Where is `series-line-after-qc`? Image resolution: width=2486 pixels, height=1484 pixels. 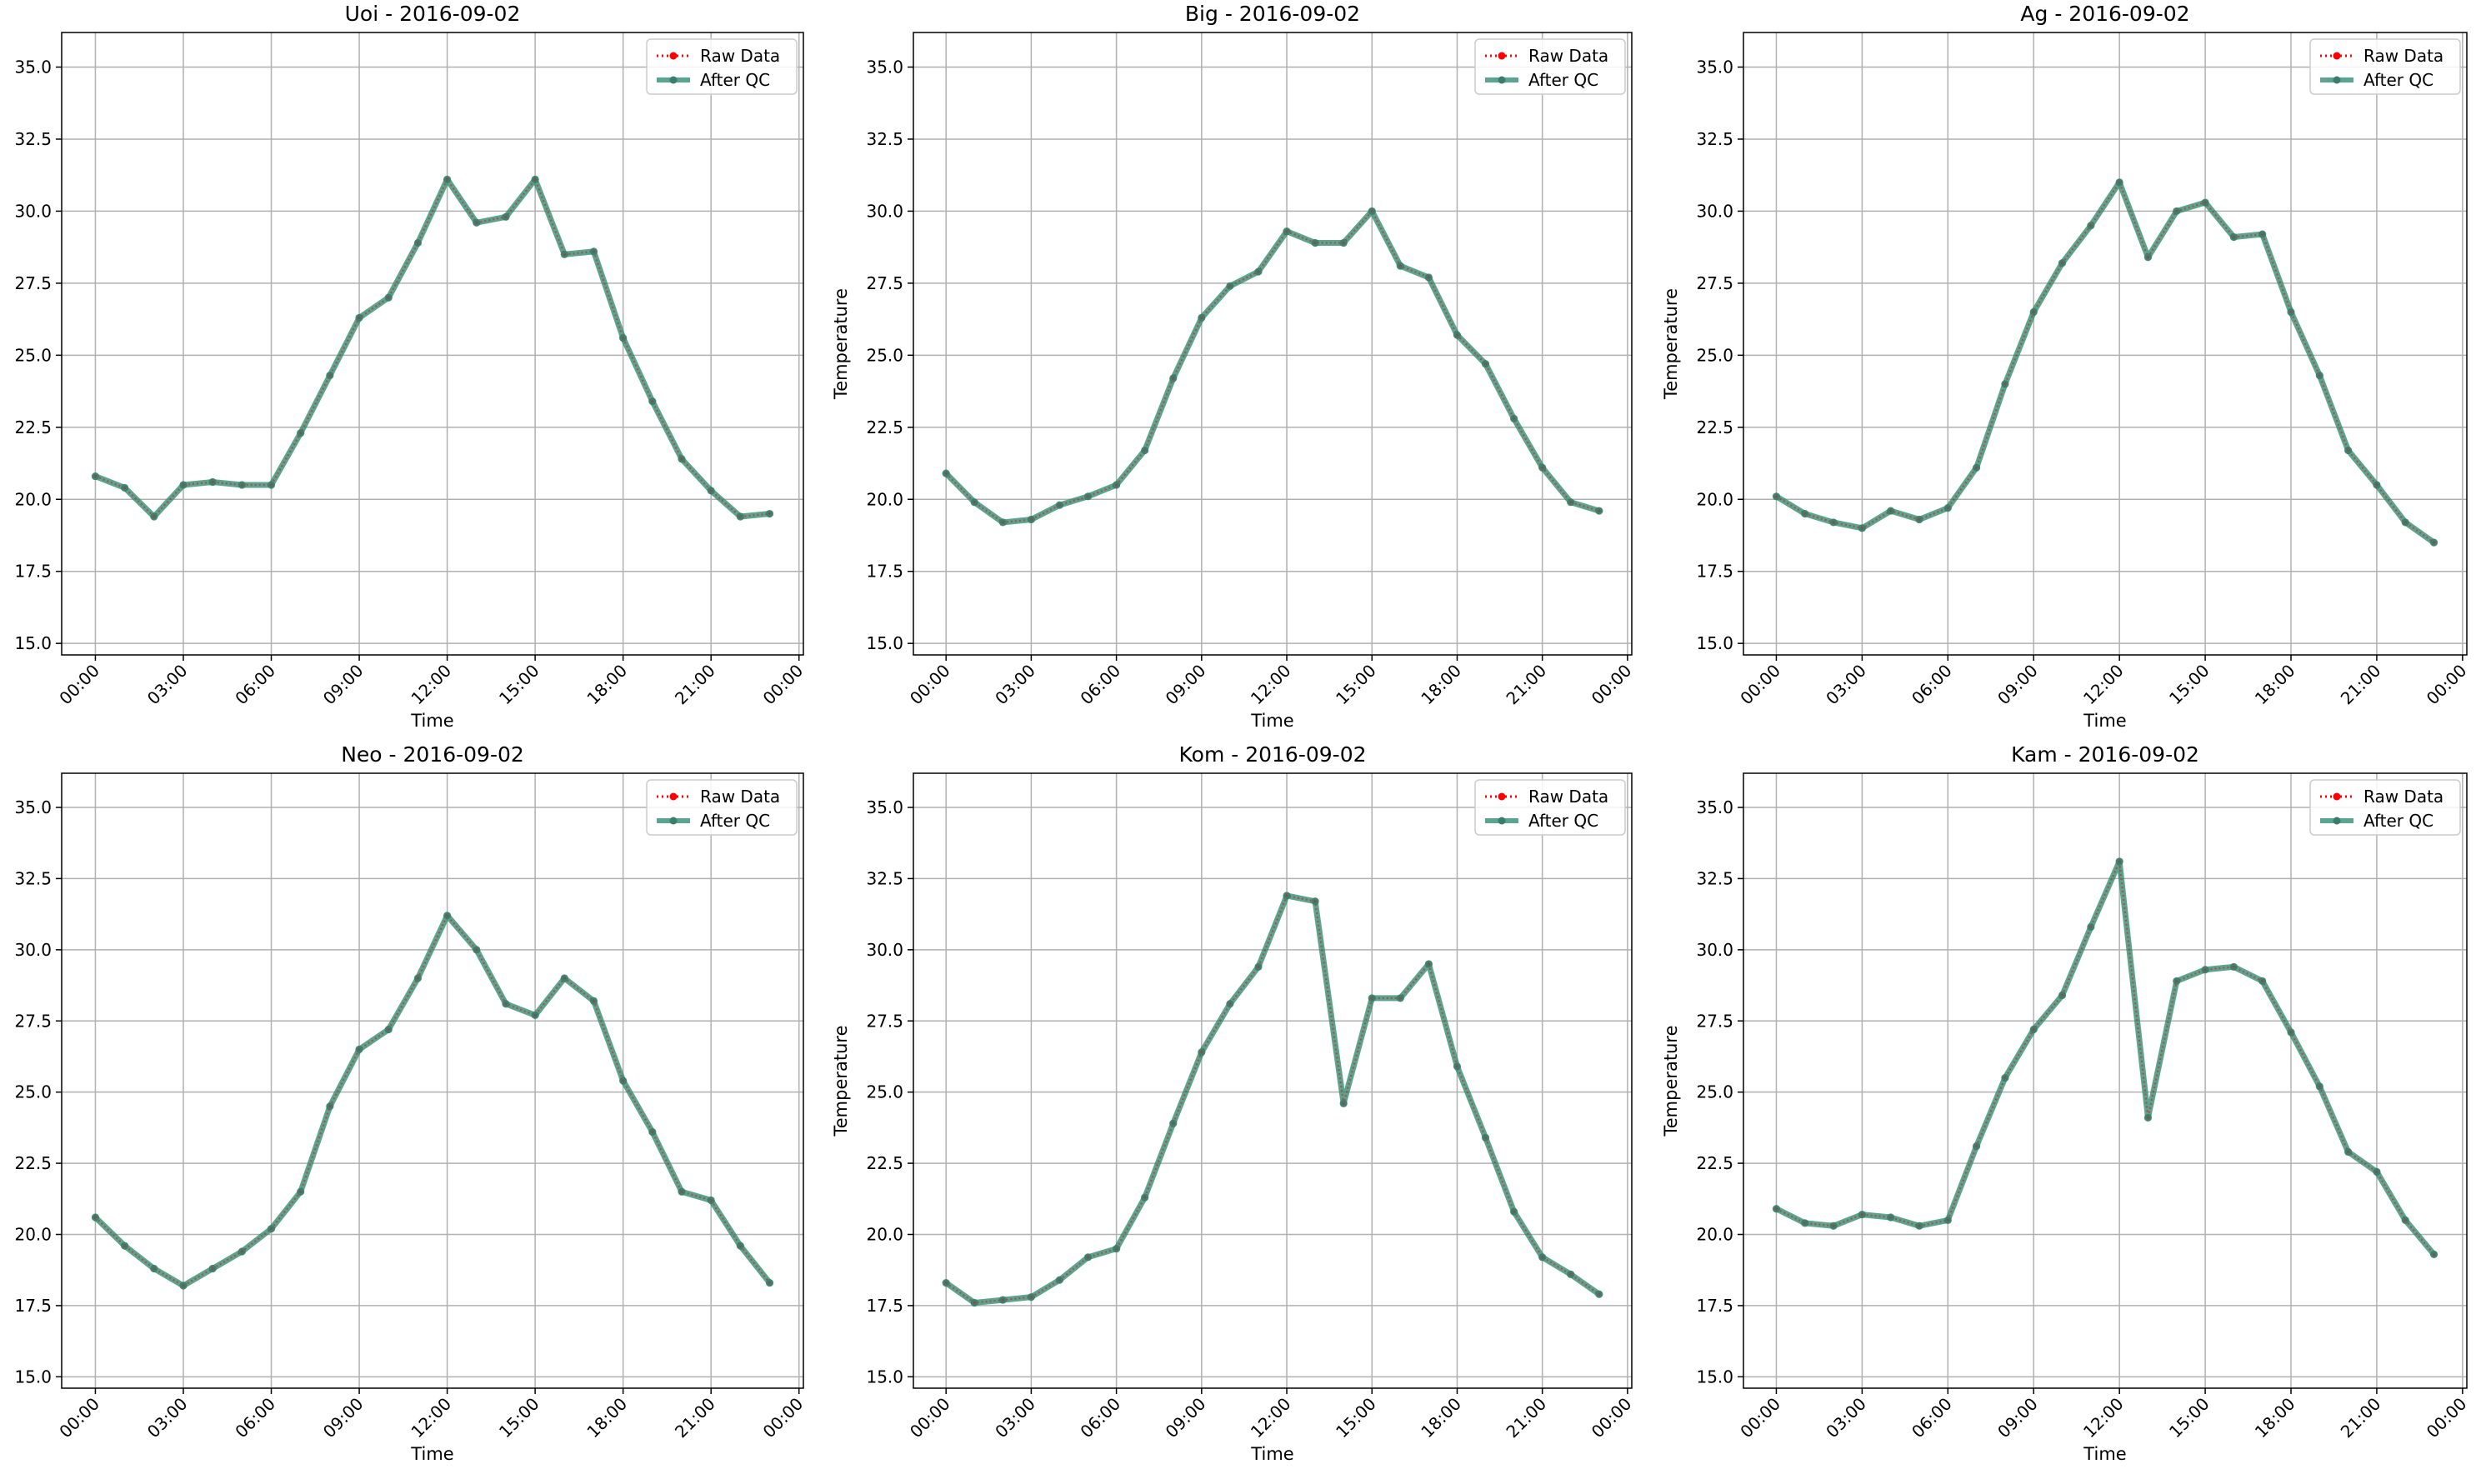 series-line-after-qc is located at coordinates (2105, 1057).